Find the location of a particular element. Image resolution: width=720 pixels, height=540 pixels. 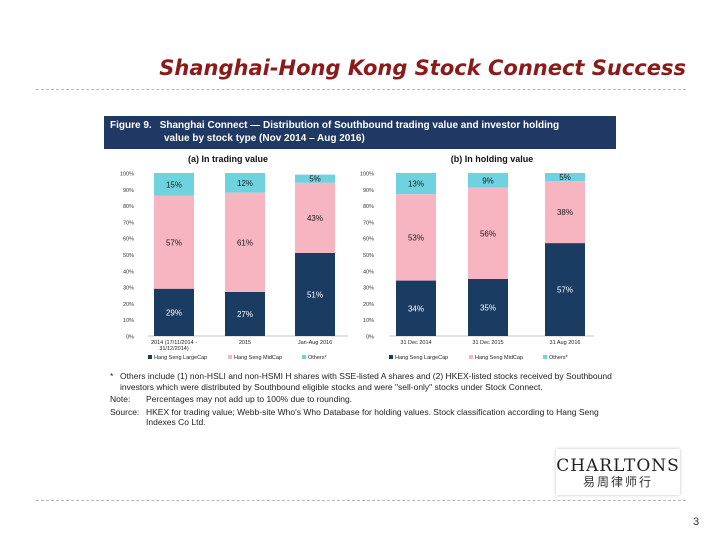

data-label: 13% is located at coordinates (416, 184).